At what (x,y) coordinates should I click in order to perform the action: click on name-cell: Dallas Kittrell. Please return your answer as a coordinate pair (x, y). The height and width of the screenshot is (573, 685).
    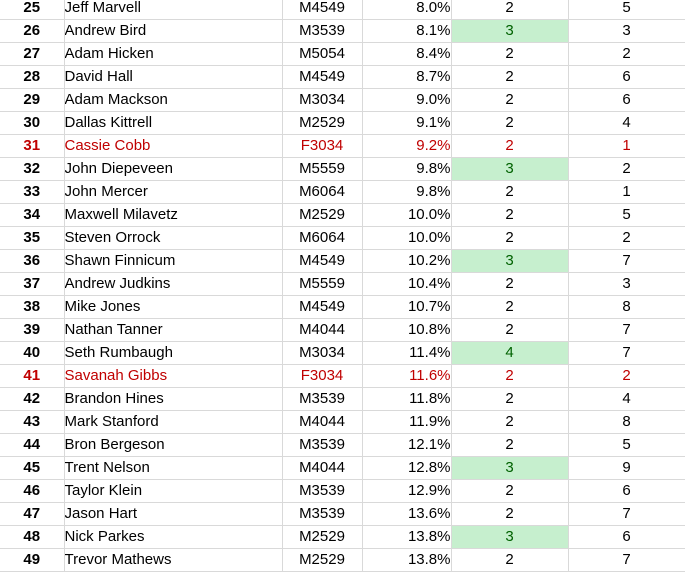
    Looking at the image, I should click on (173, 123).